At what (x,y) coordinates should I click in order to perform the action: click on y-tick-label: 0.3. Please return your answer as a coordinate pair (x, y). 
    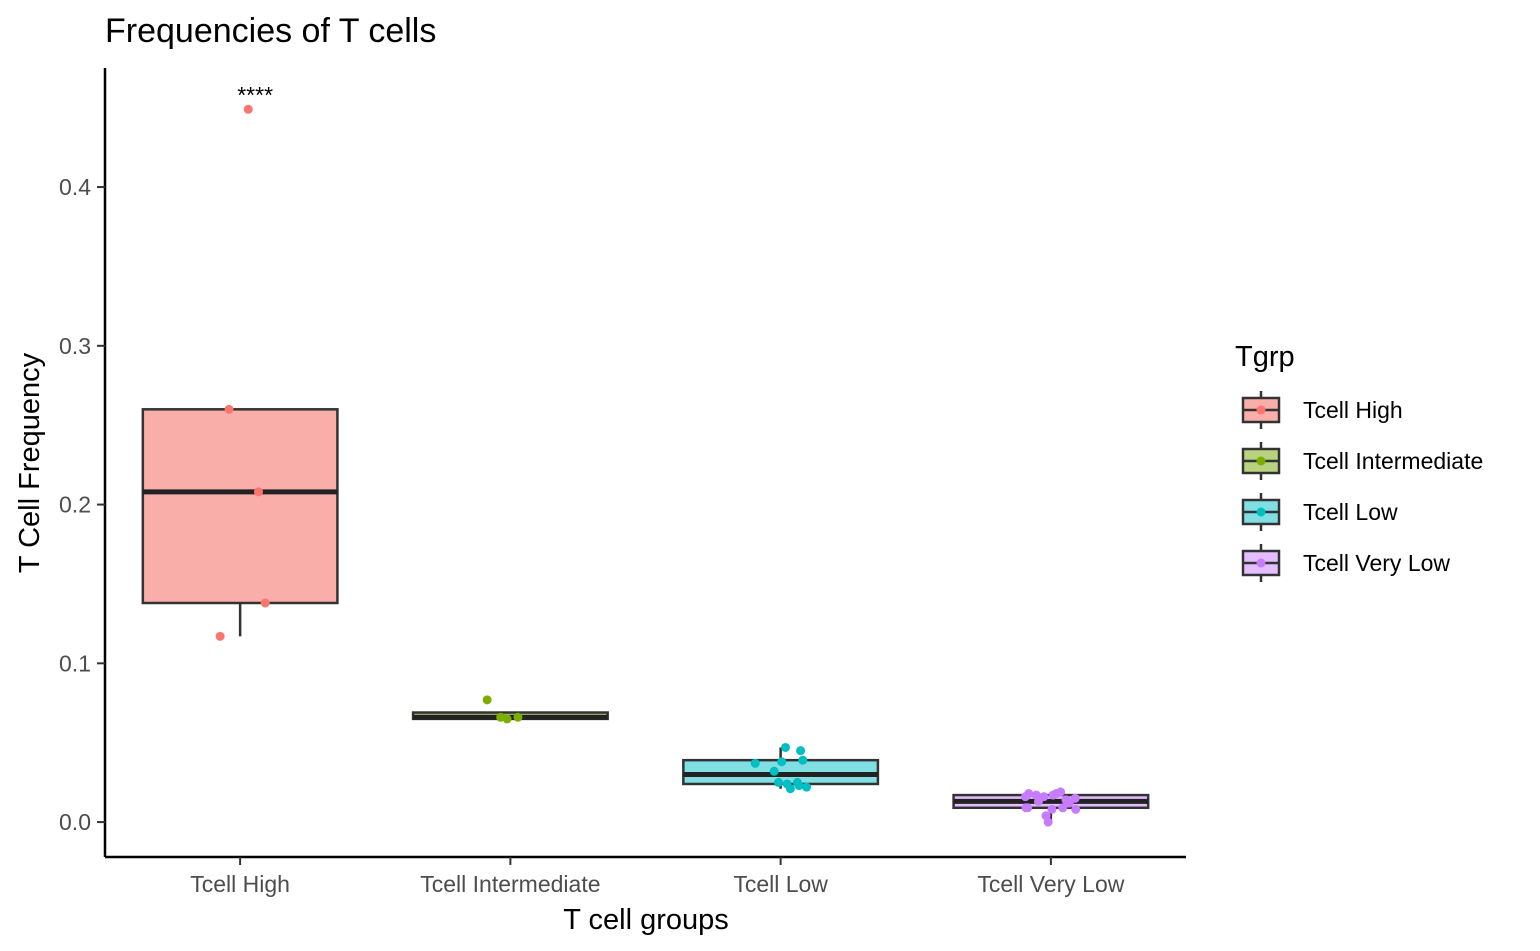
    Looking at the image, I should click on (75, 346).